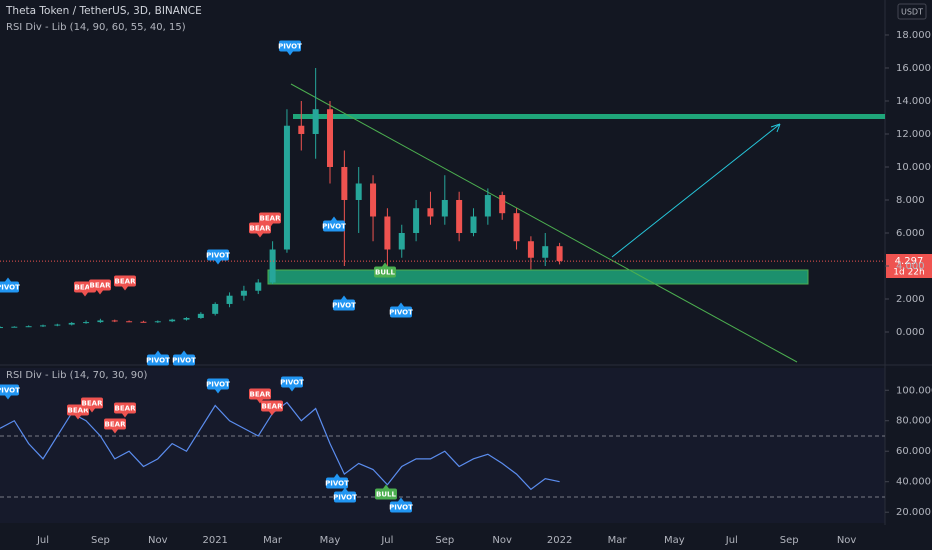 This screenshot has height=550, width=932. Describe the element at coordinates (589, 116) in the screenshot. I see `resistance-zone` at that location.